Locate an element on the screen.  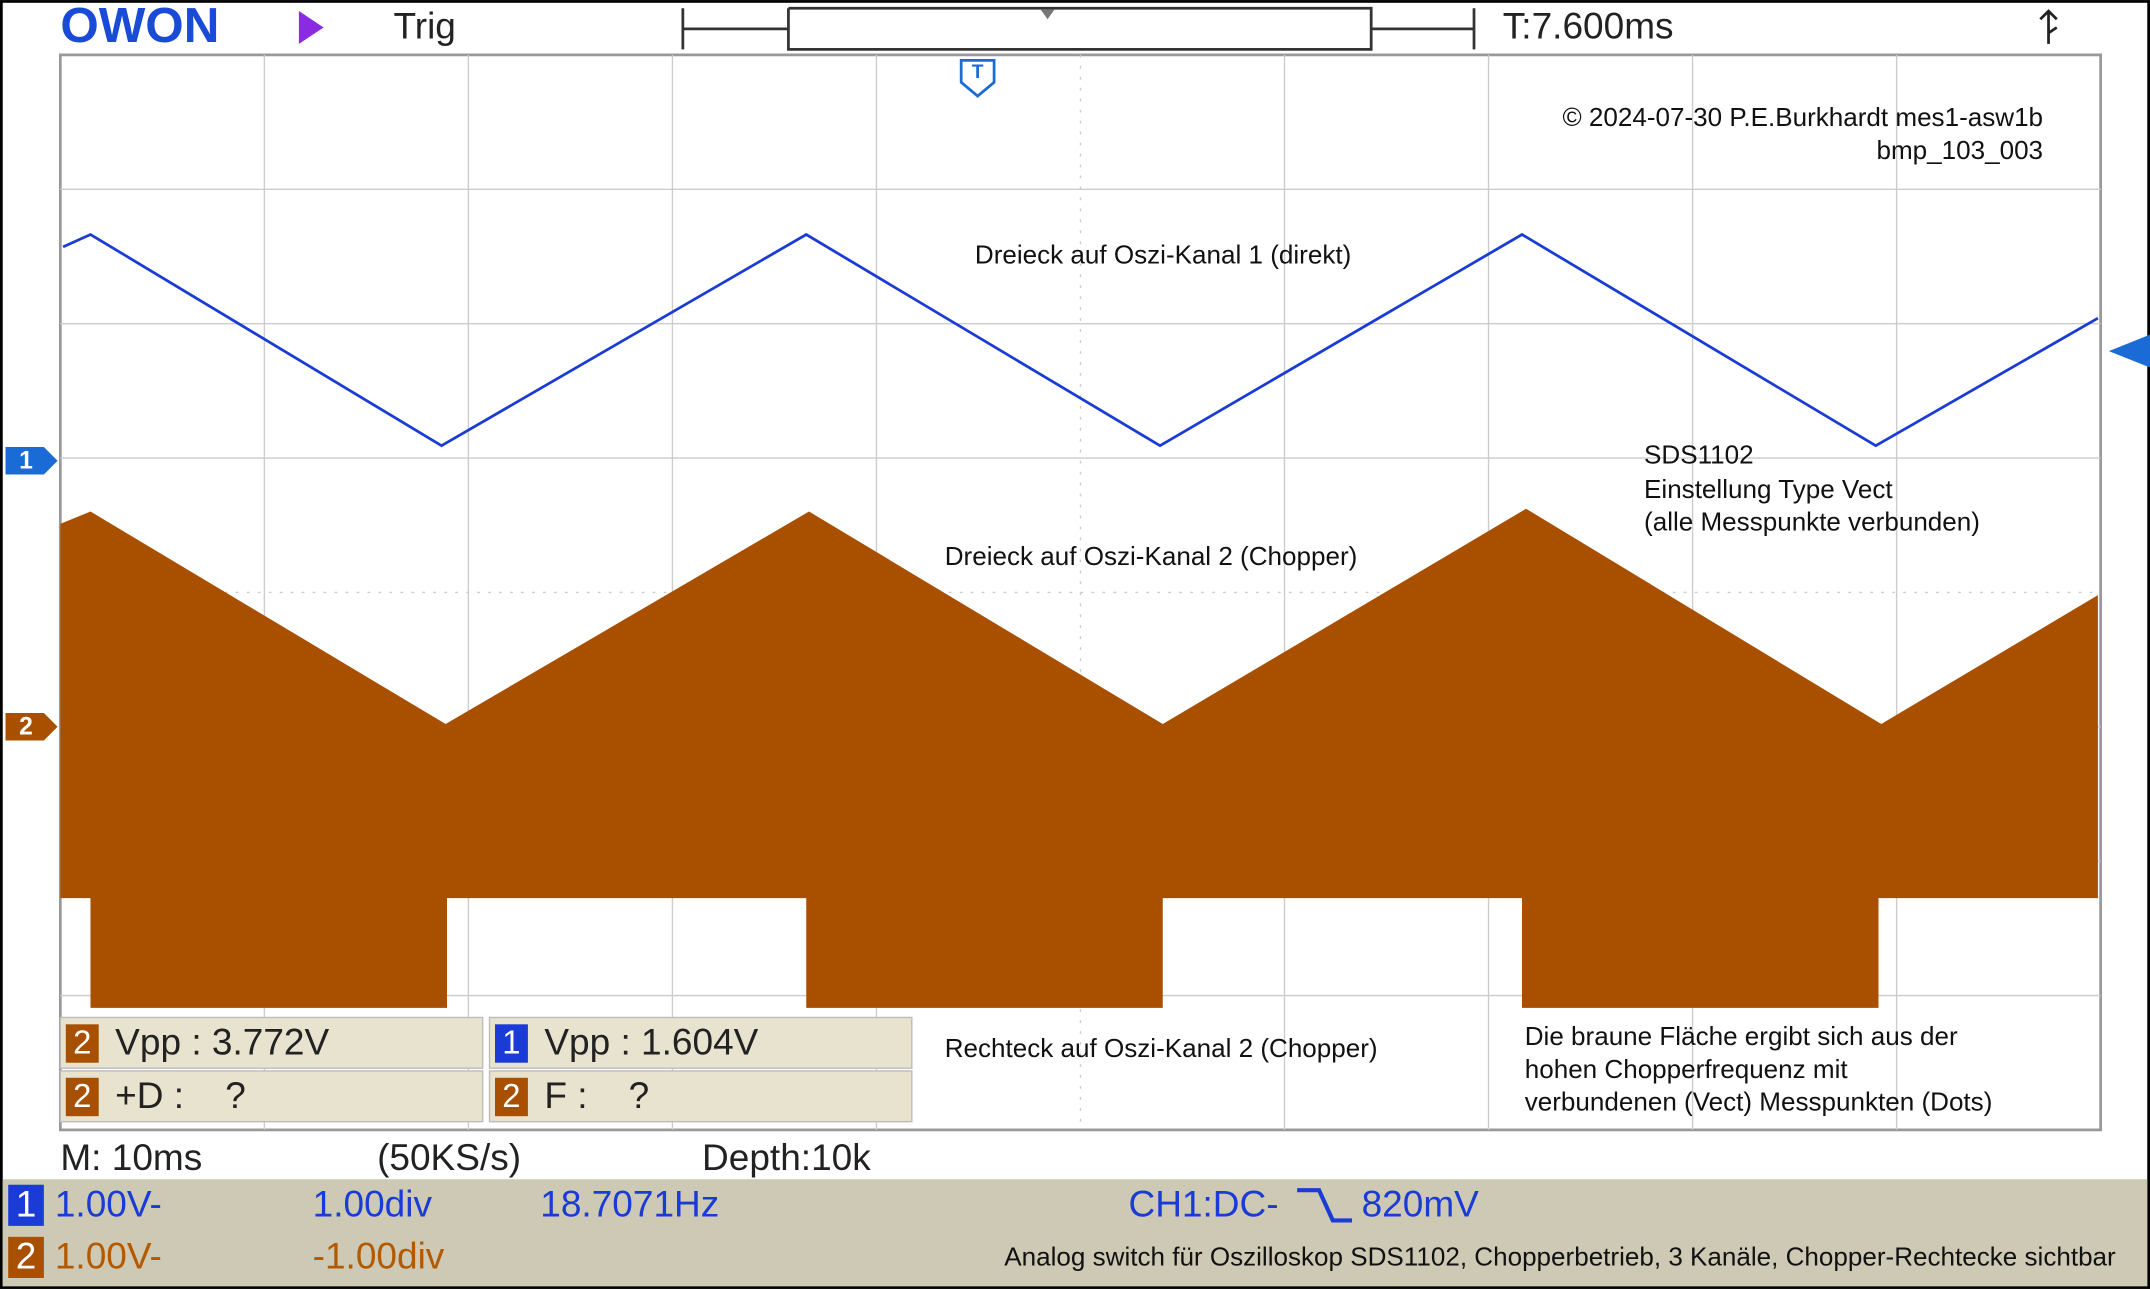
trigger-marker is located at coordinates (977, 78).